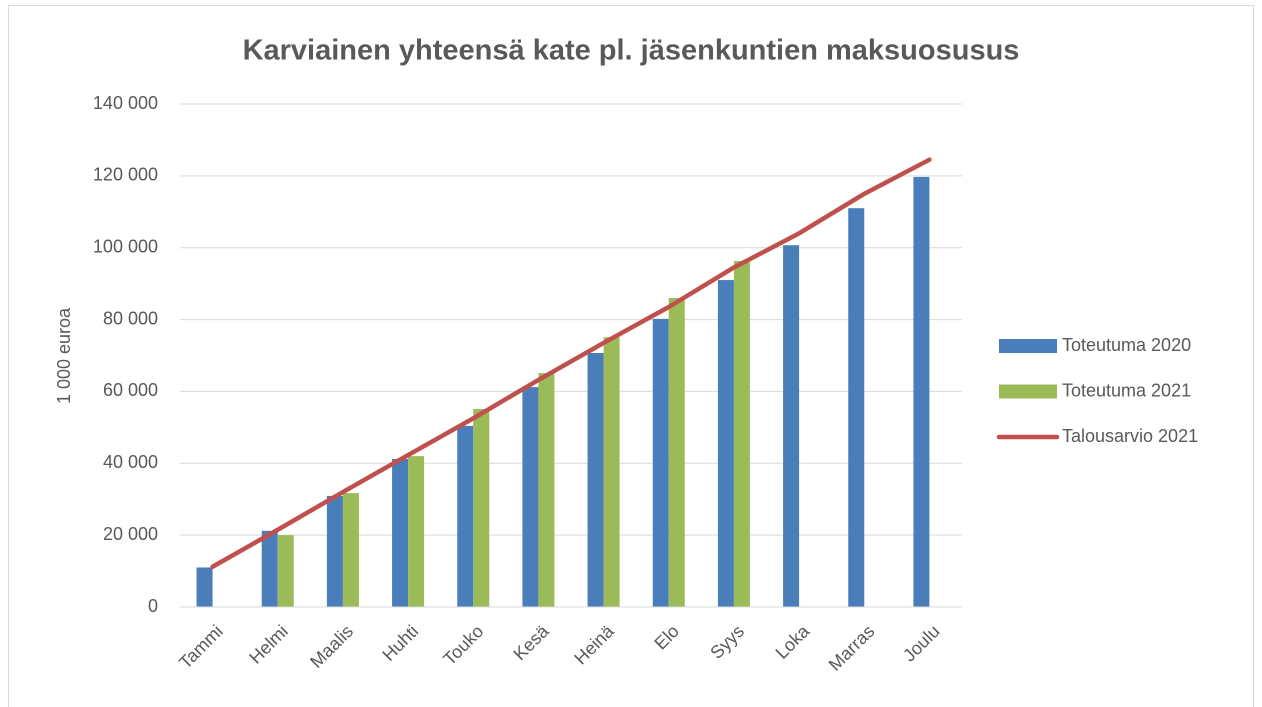 The image size is (1262, 707). I want to click on y-tick-label: 140 000, so click(125, 103).